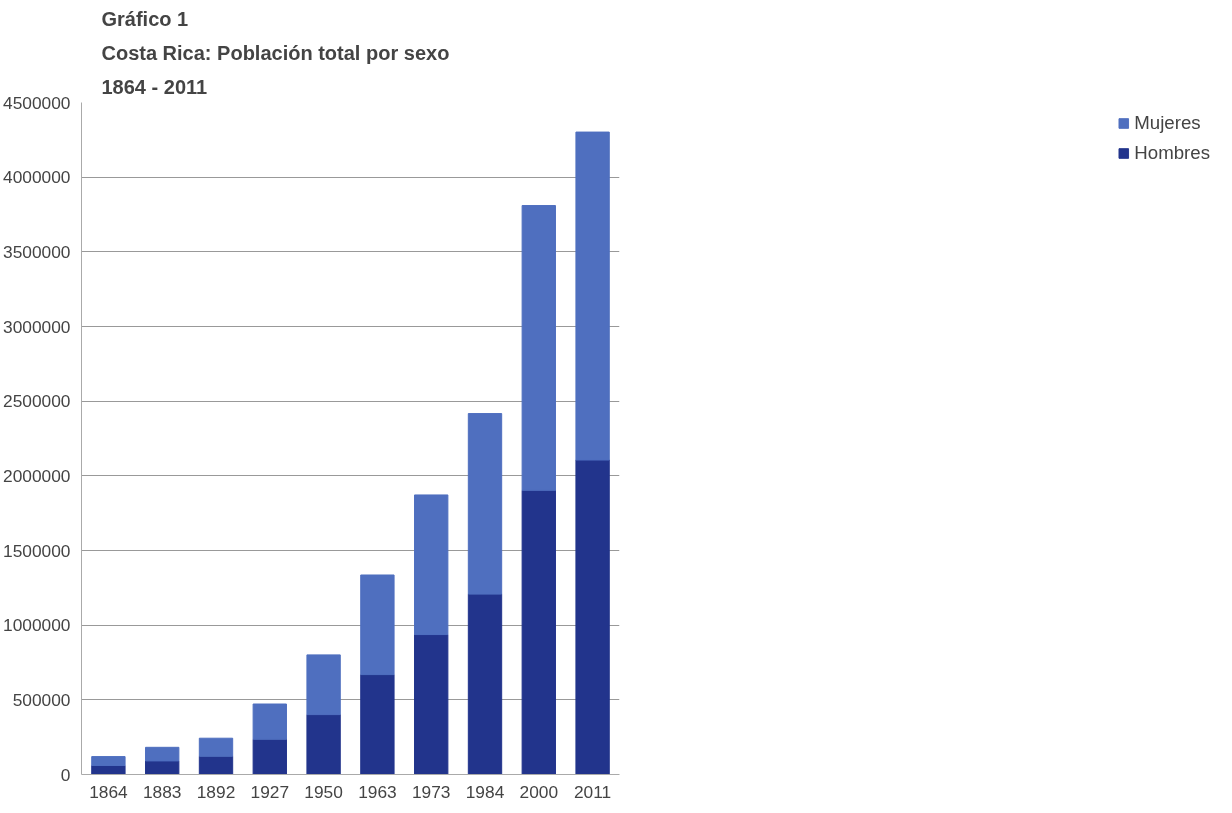  I want to click on y-tick-label: 2500000, so click(37, 401).